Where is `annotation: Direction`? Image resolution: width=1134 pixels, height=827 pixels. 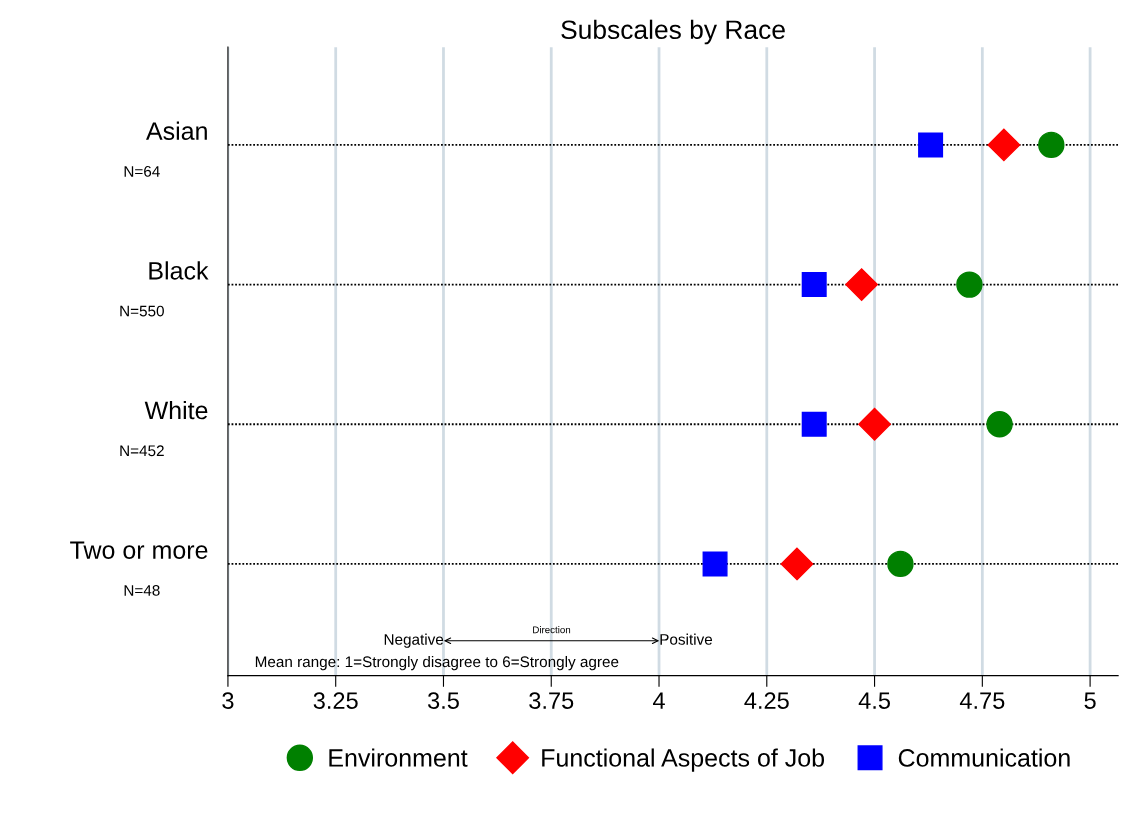
annotation: Direction is located at coordinates (552, 630).